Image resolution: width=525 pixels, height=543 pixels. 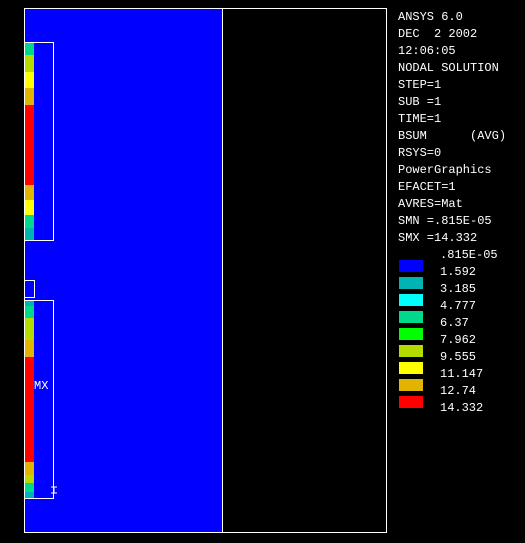 What do you see at coordinates (458, 272) in the screenshot?
I see `legend-label: 1.592` at bounding box center [458, 272].